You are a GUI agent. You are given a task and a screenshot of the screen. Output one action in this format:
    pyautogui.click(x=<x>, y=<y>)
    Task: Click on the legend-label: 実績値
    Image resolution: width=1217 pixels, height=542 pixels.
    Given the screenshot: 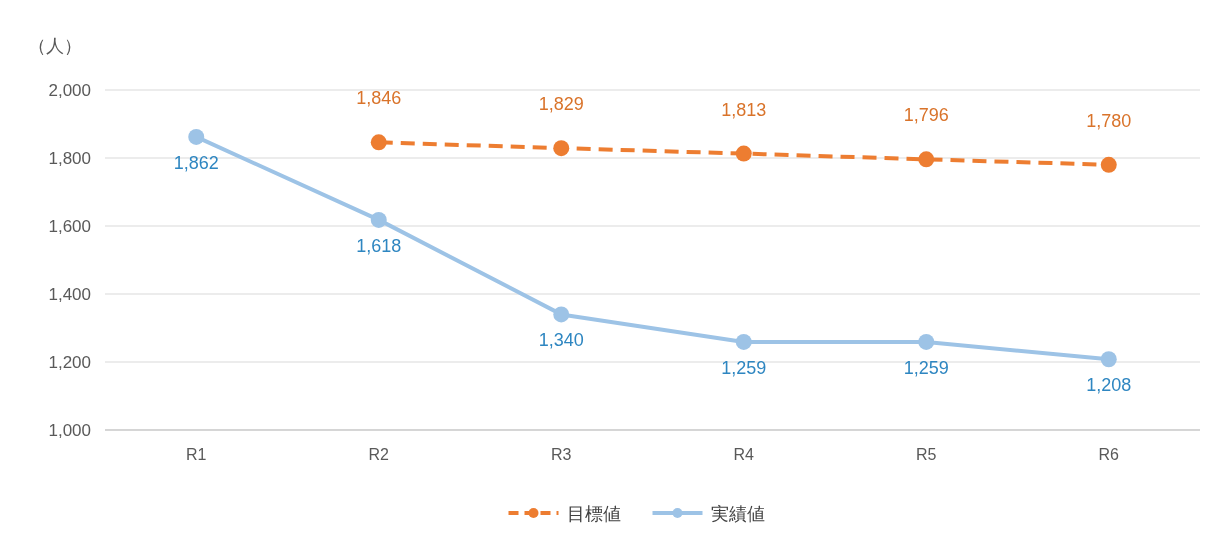 What is the action you would take?
    pyautogui.click(x=737, y=514)
    